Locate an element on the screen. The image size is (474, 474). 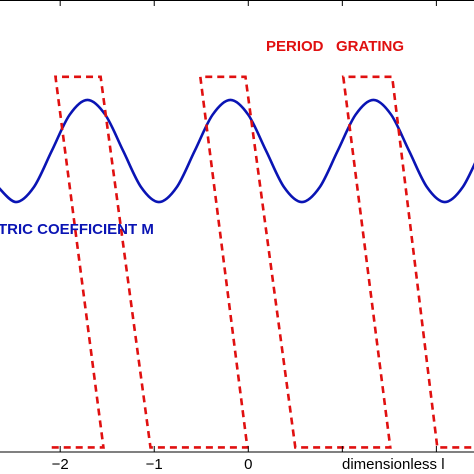
x-tick-label: 0 is located at coordinates (248, 464).